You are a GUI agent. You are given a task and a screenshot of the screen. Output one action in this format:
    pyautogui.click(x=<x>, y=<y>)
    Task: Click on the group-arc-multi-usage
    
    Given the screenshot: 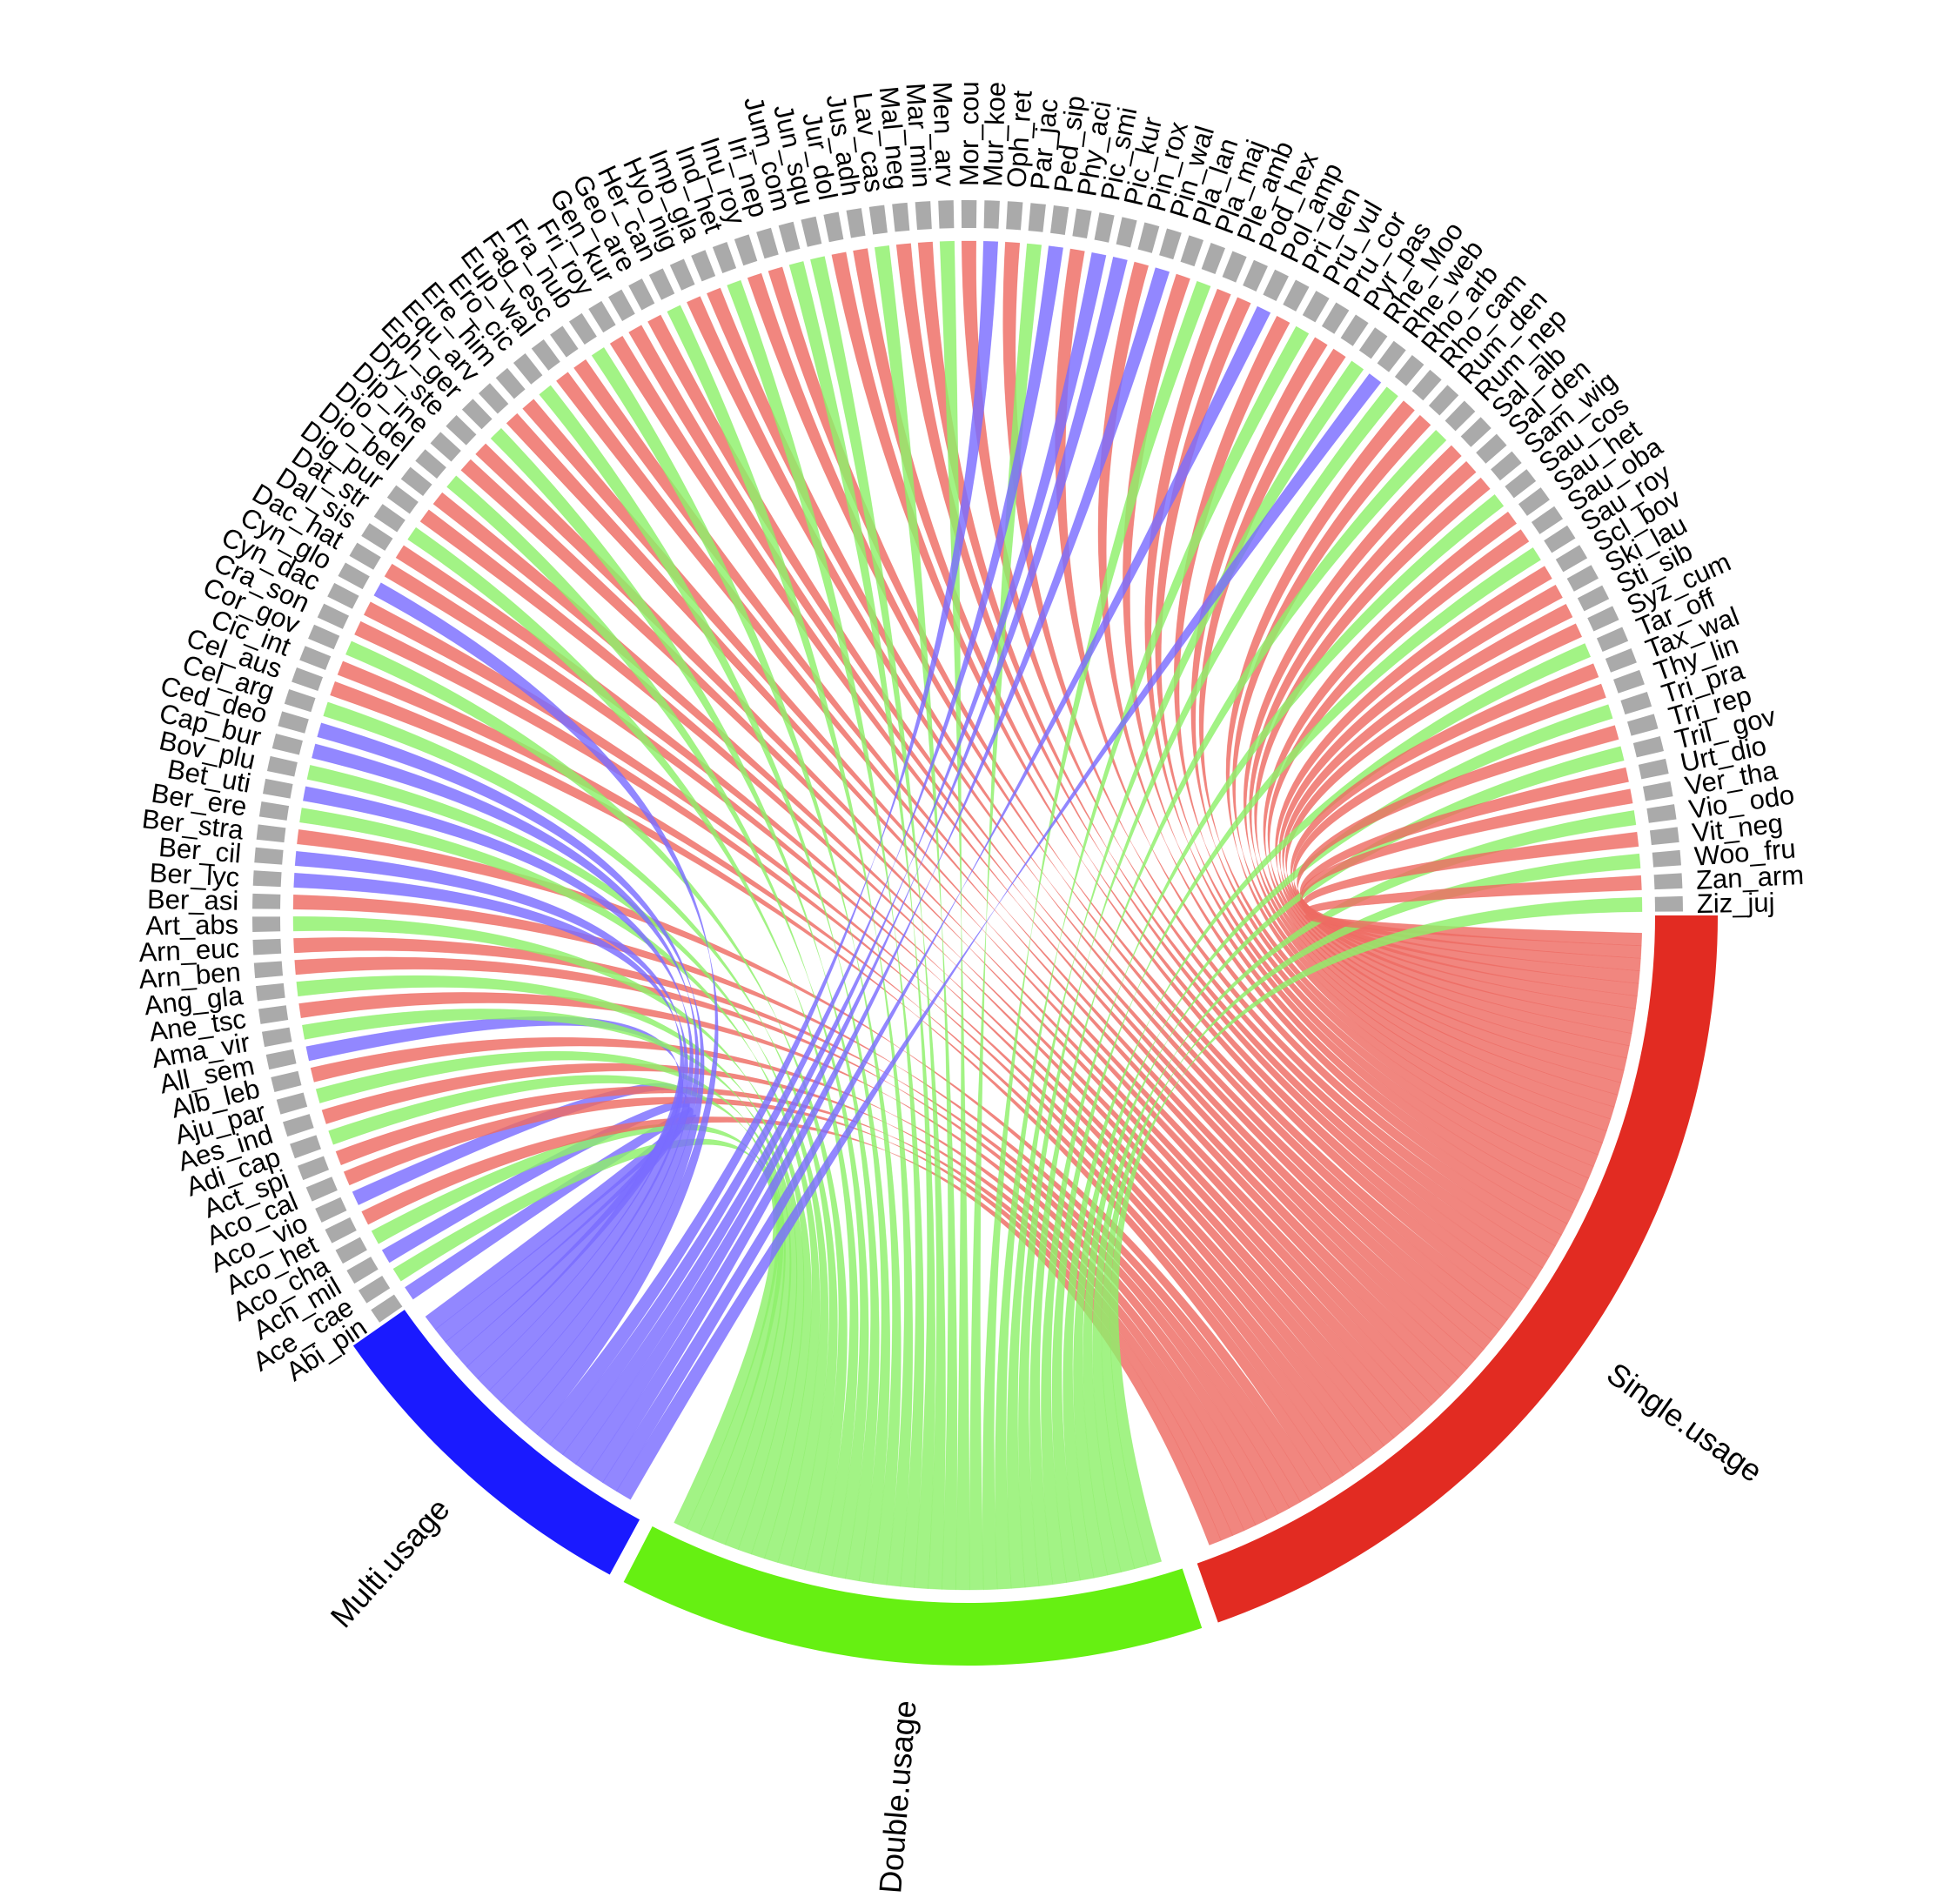 What is the action you would take?
    pyautogui.click(x=496, y=1442)
    